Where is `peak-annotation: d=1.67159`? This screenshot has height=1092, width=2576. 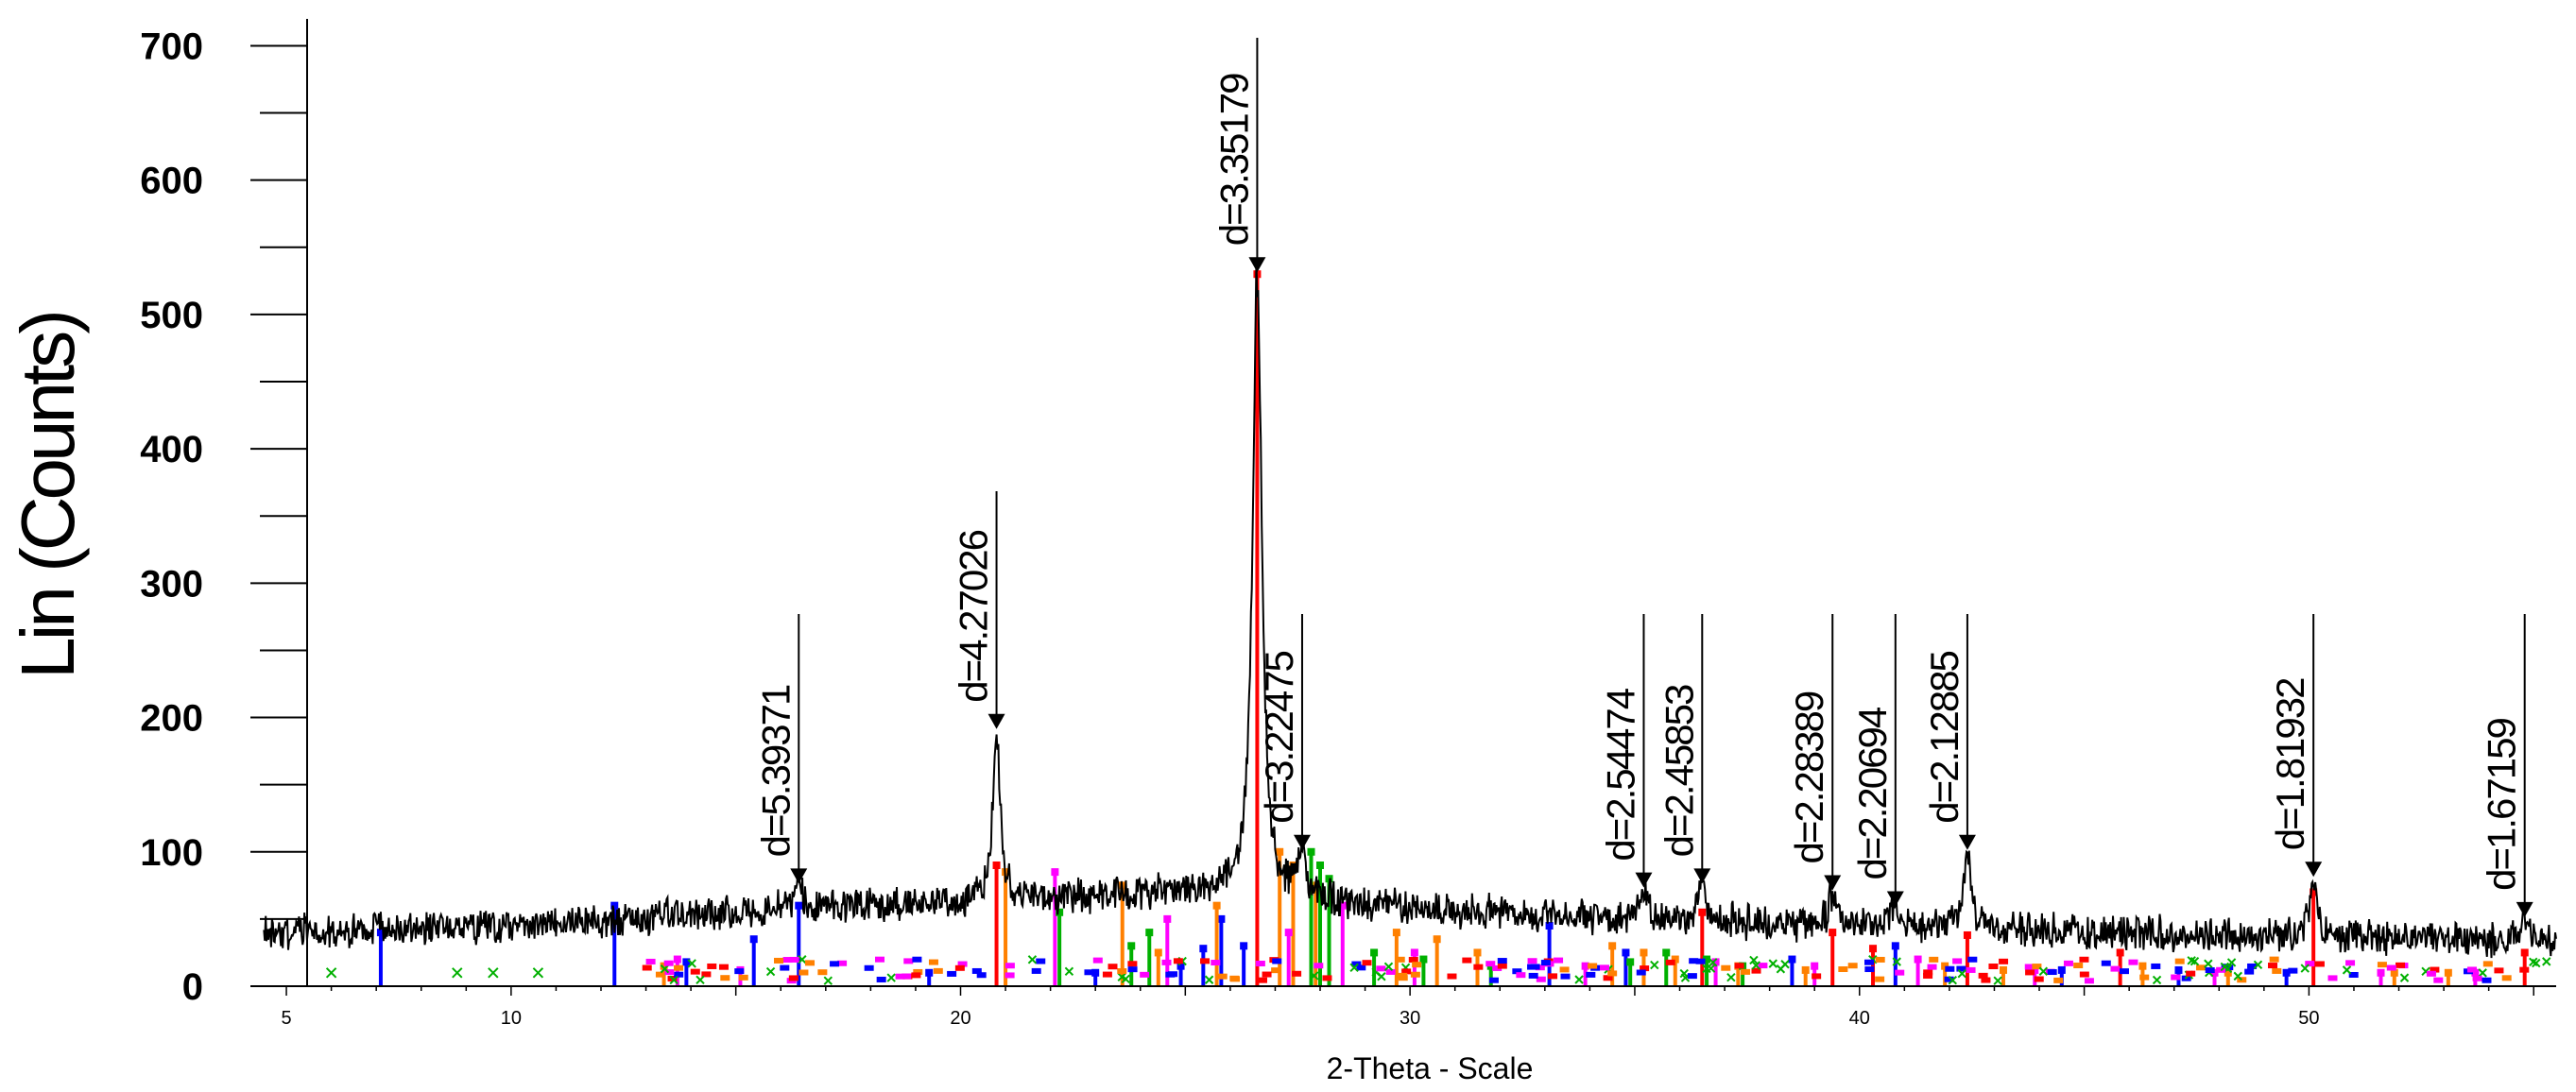 peak-annotation: d=1.67159 is located at coordinates (2506, 766).